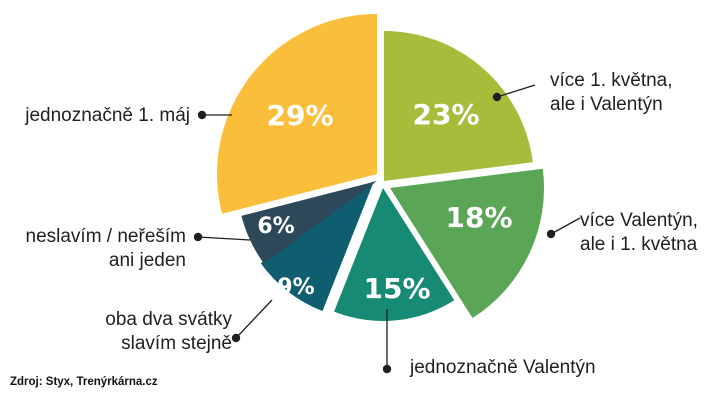  What do you see at coordinates (168, 331) in the screenshot?
I see `slice-category-label: oba dva svátky slavím stejně` at bounding box center [168, 331].